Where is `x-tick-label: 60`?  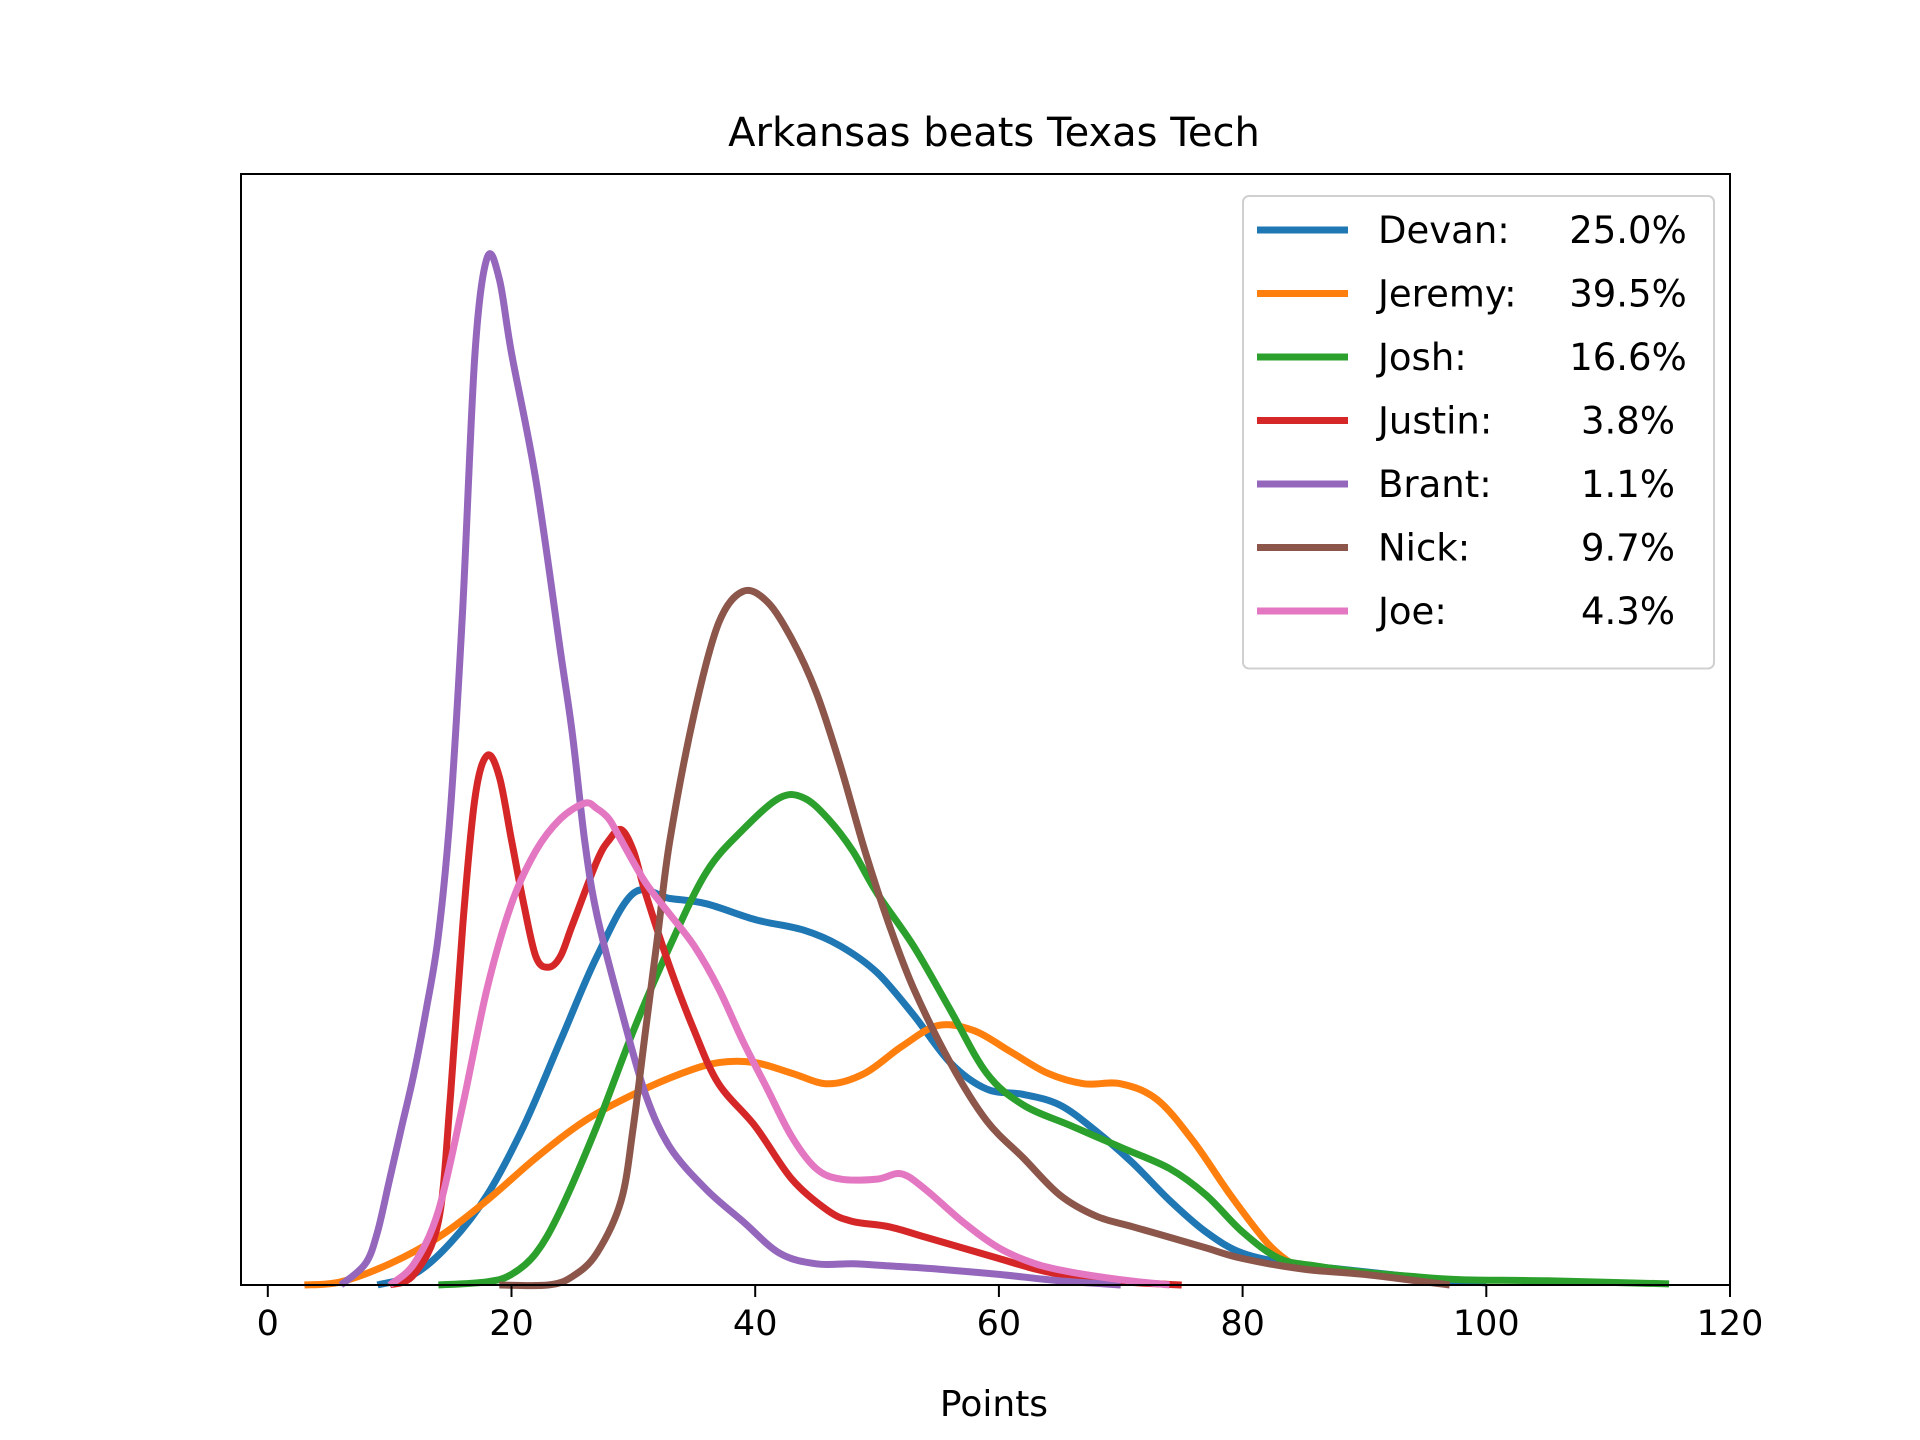
x-tick-label: 60 is located at coordinates (999, 1324).